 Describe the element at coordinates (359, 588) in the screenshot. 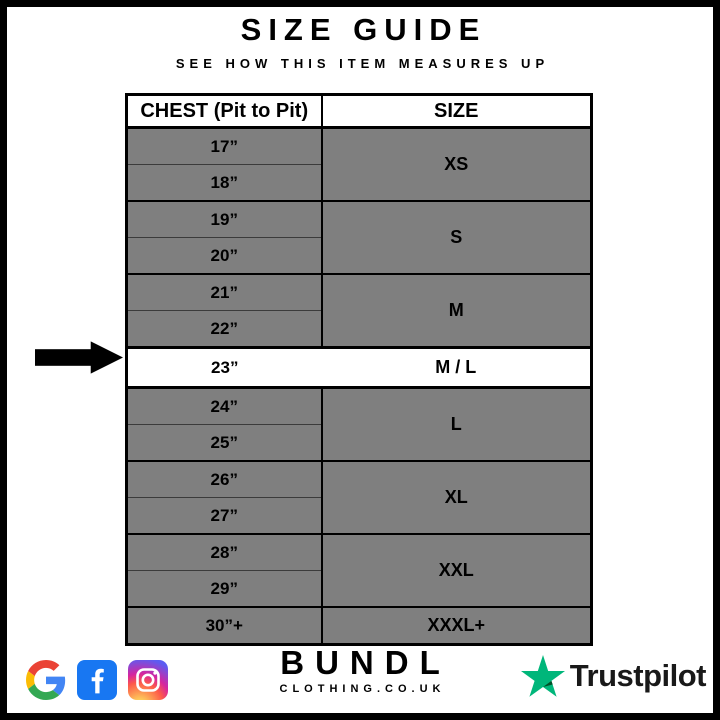

I see `table-row: 29”` at that location.